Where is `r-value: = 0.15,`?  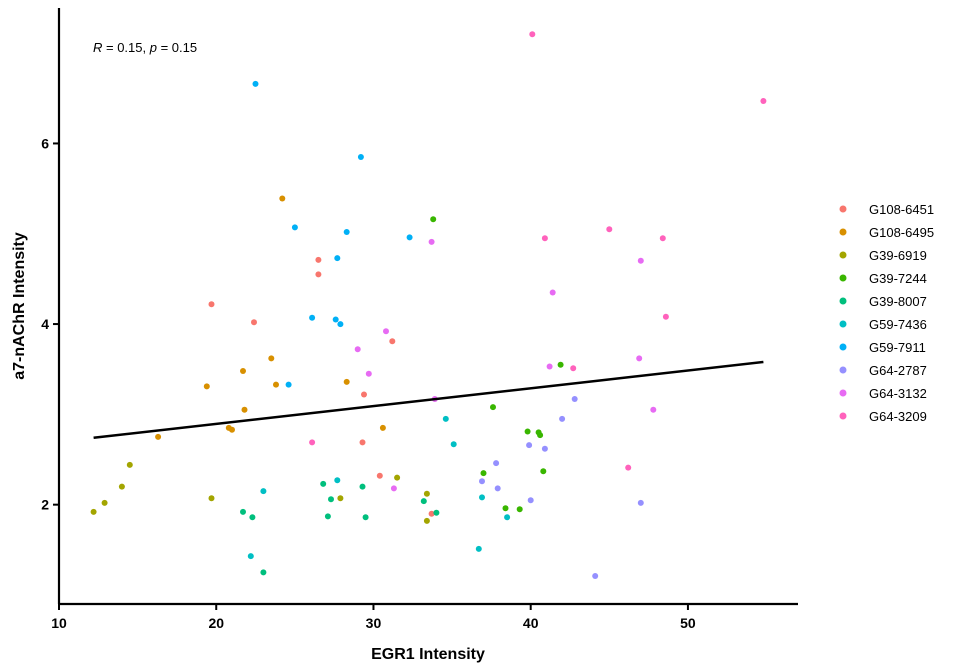
r-value: = 0.15, is located at coordinates (125, 47).